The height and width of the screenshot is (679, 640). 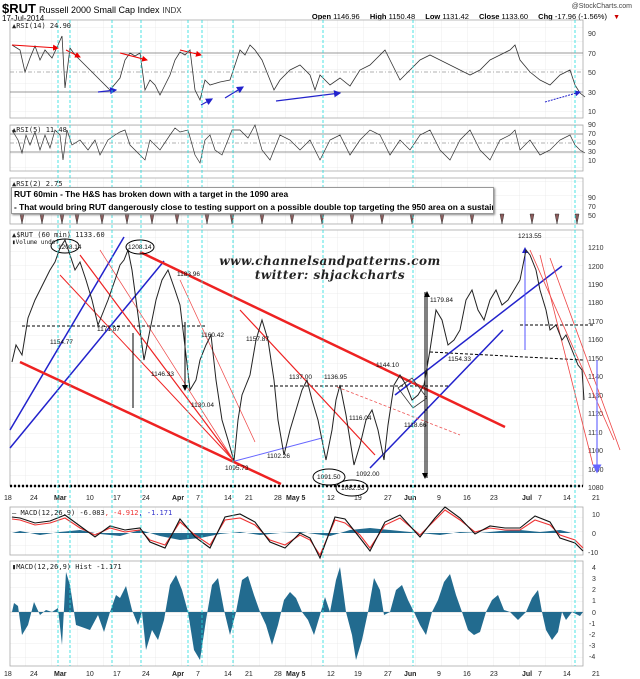 I want to click on copyright: @StockCharts.com, so click(x=601, y=6).